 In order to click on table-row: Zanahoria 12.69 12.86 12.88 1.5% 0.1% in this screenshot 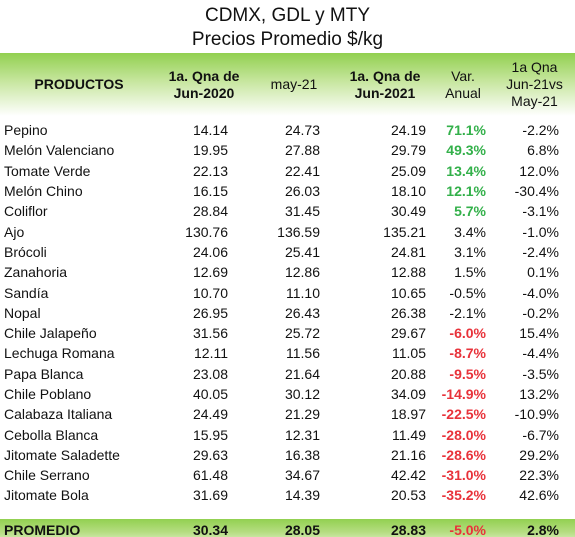, I will do `click(287, 272)`.